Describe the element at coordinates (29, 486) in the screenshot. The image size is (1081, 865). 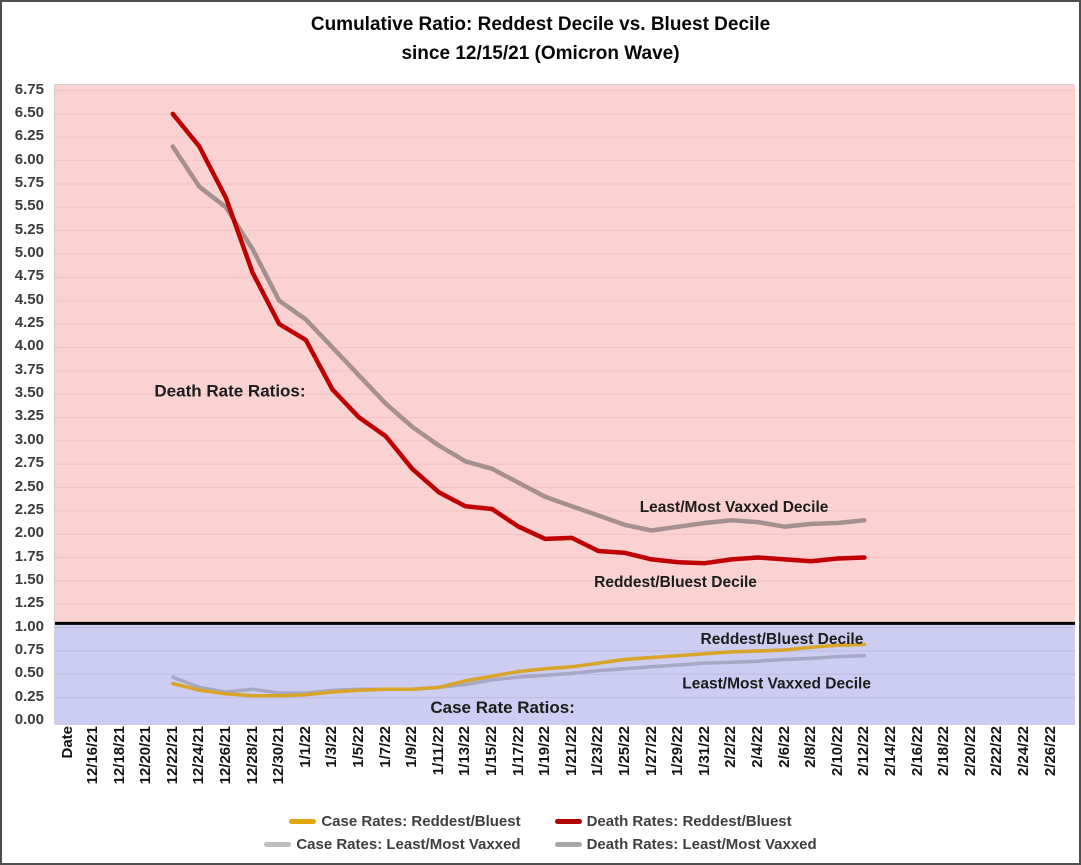
I see `y-axis-label: 2.50` at that location.